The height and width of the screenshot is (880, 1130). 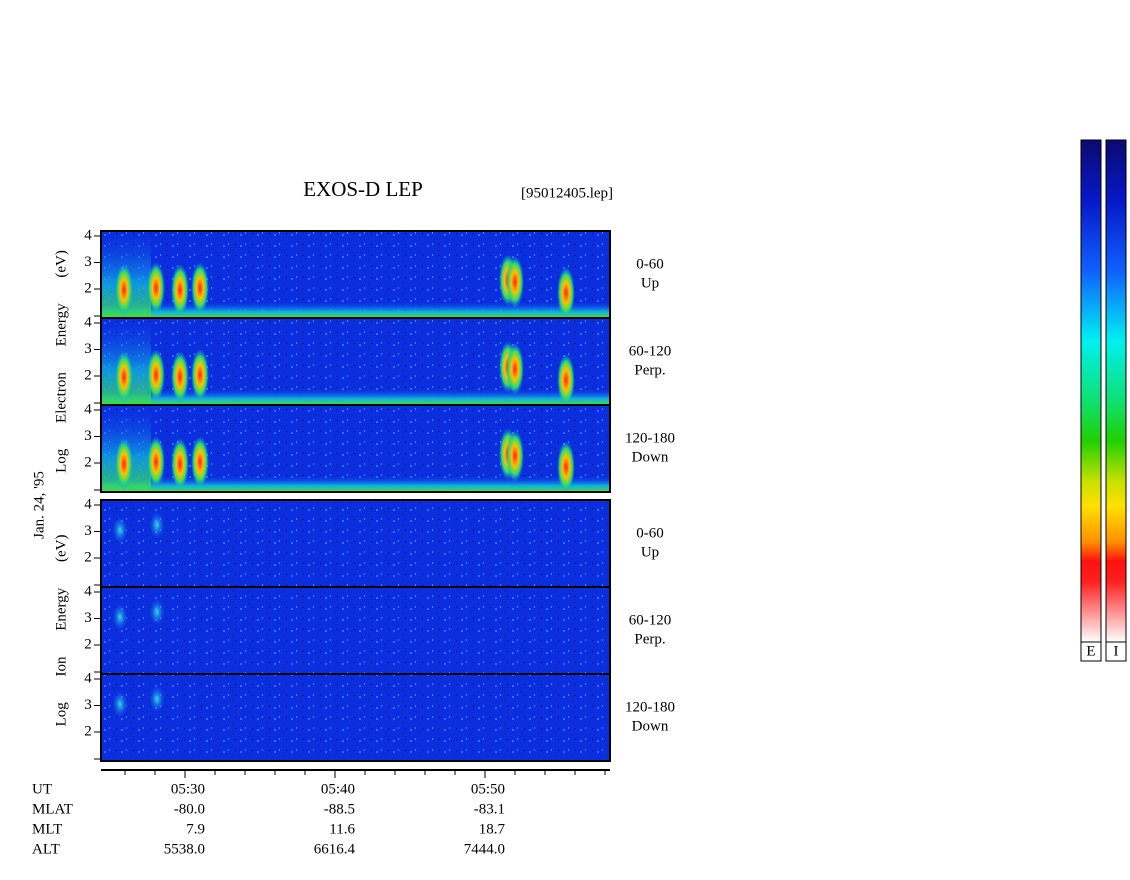 What do you see at coordinates (188, 789) in the screenshot?
I see `row-value: 05:30` at bounding box center [188, 789].